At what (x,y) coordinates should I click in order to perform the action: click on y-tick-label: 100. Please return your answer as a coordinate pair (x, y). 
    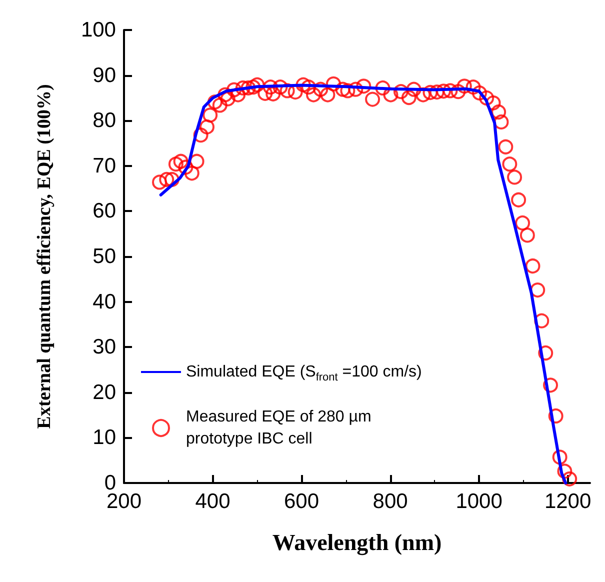
    Looking at the image, I should click on (98, 30).